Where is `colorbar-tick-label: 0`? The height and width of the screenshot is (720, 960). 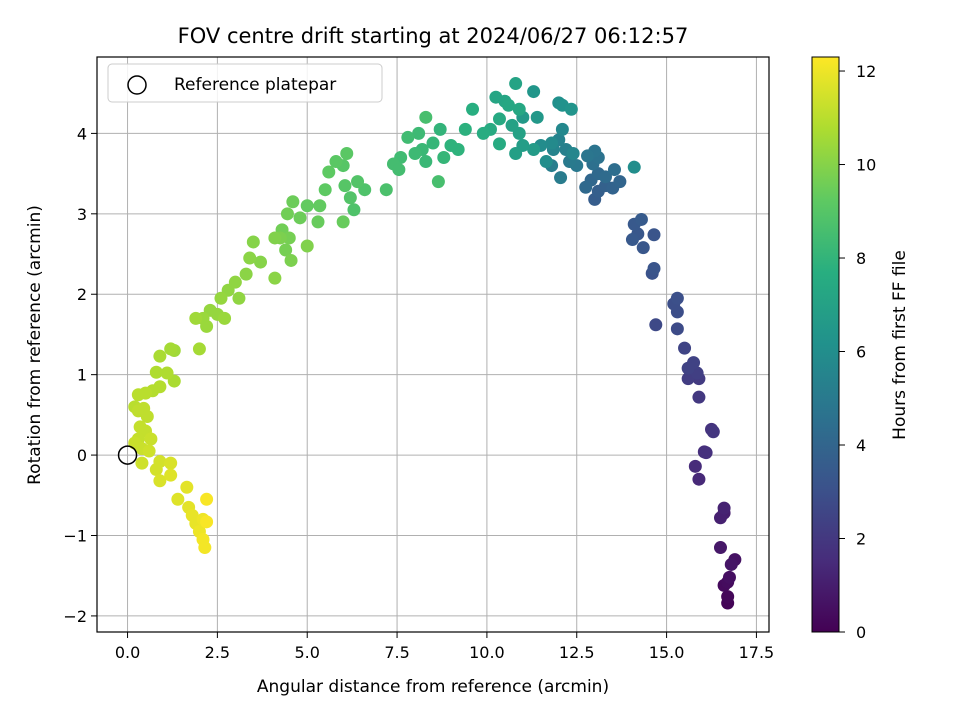
colorbar-tick-label: 0 is located at coordinates (861, 632).